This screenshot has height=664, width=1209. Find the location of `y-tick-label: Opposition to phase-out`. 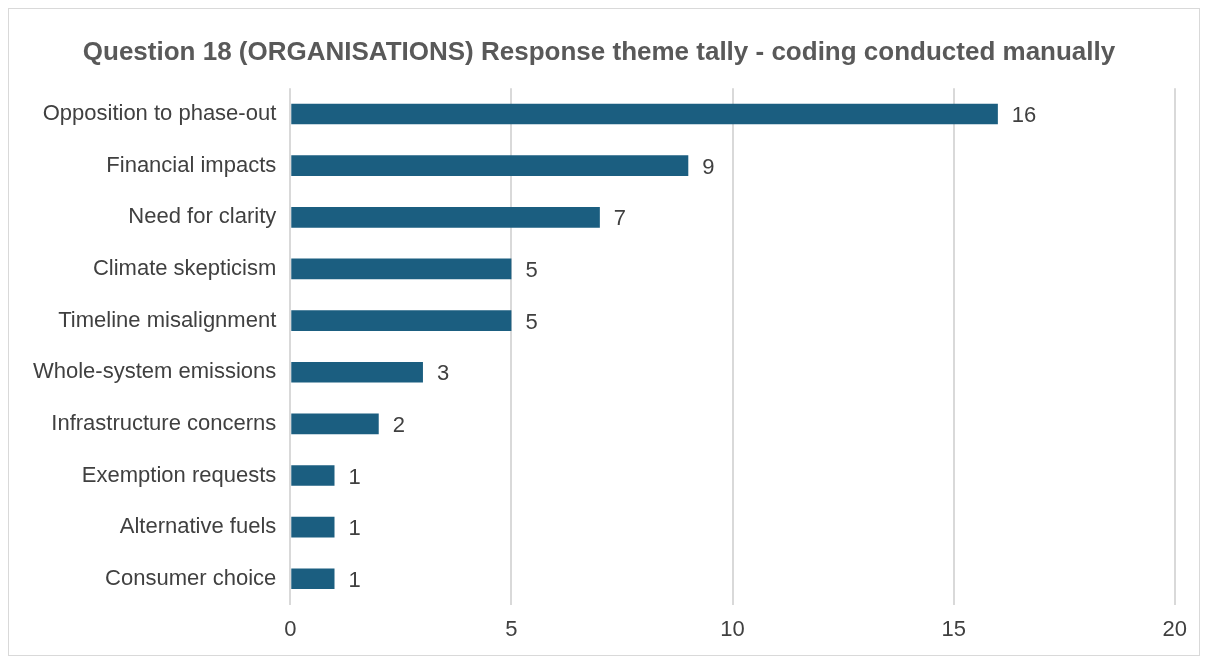

y-tick-label: Opposition to phase-out is located at coordinates (159, 113).